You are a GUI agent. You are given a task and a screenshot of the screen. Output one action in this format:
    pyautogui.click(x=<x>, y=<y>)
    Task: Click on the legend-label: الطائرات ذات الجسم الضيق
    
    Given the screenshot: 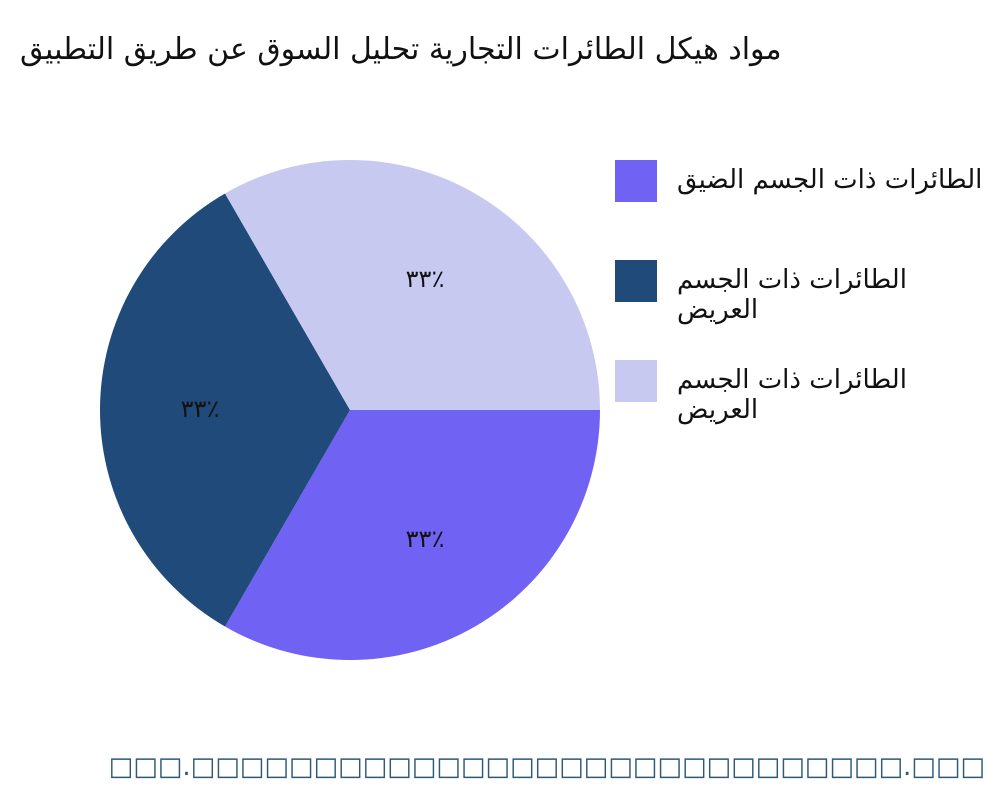 What is the action you would take?
    pyautogui.click(x=830, y=180)
    